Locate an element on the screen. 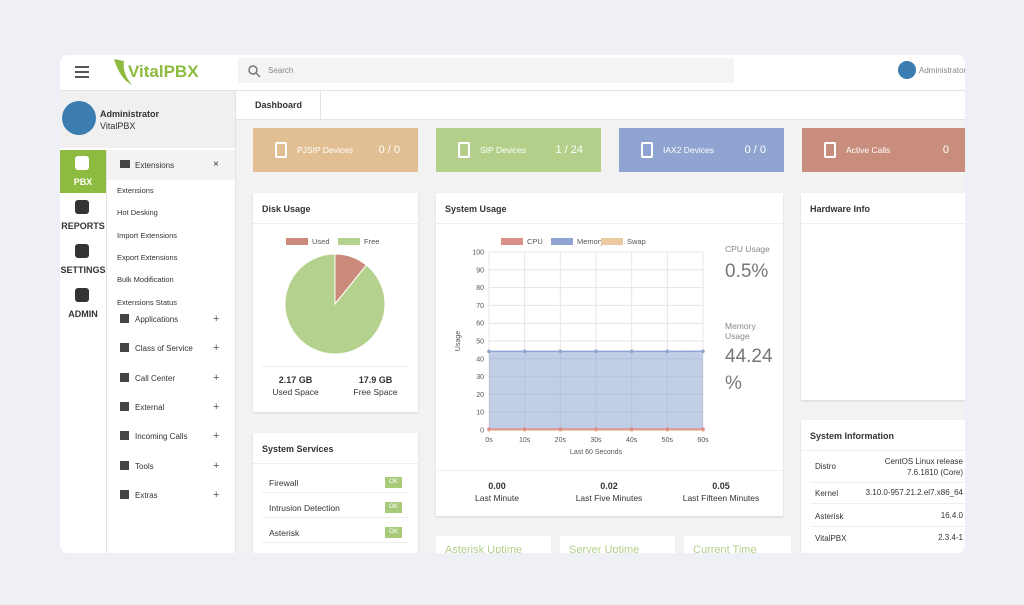 Image resolution: width=1024 pixels, height=605 pixels. usage-stat-value: 0.5% is located at coordinates (747, 271).